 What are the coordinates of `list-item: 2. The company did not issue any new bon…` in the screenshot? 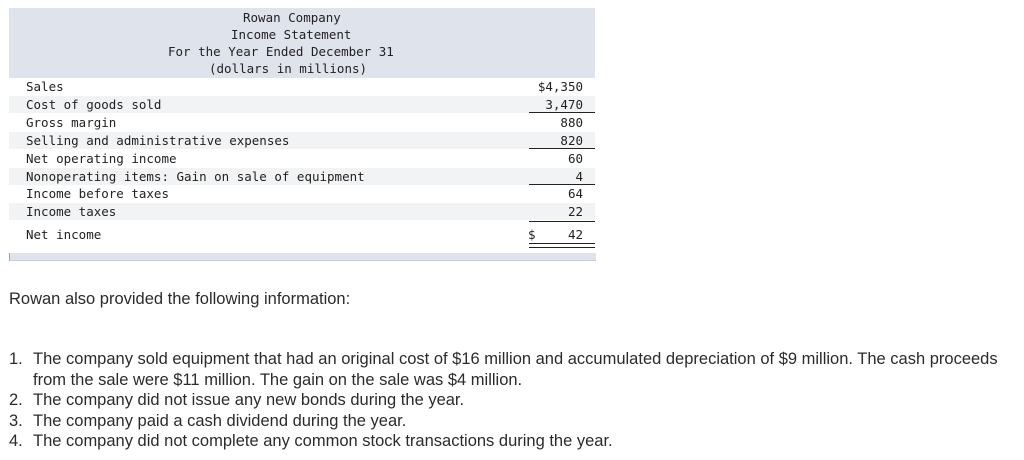 It's located at (237, 400).